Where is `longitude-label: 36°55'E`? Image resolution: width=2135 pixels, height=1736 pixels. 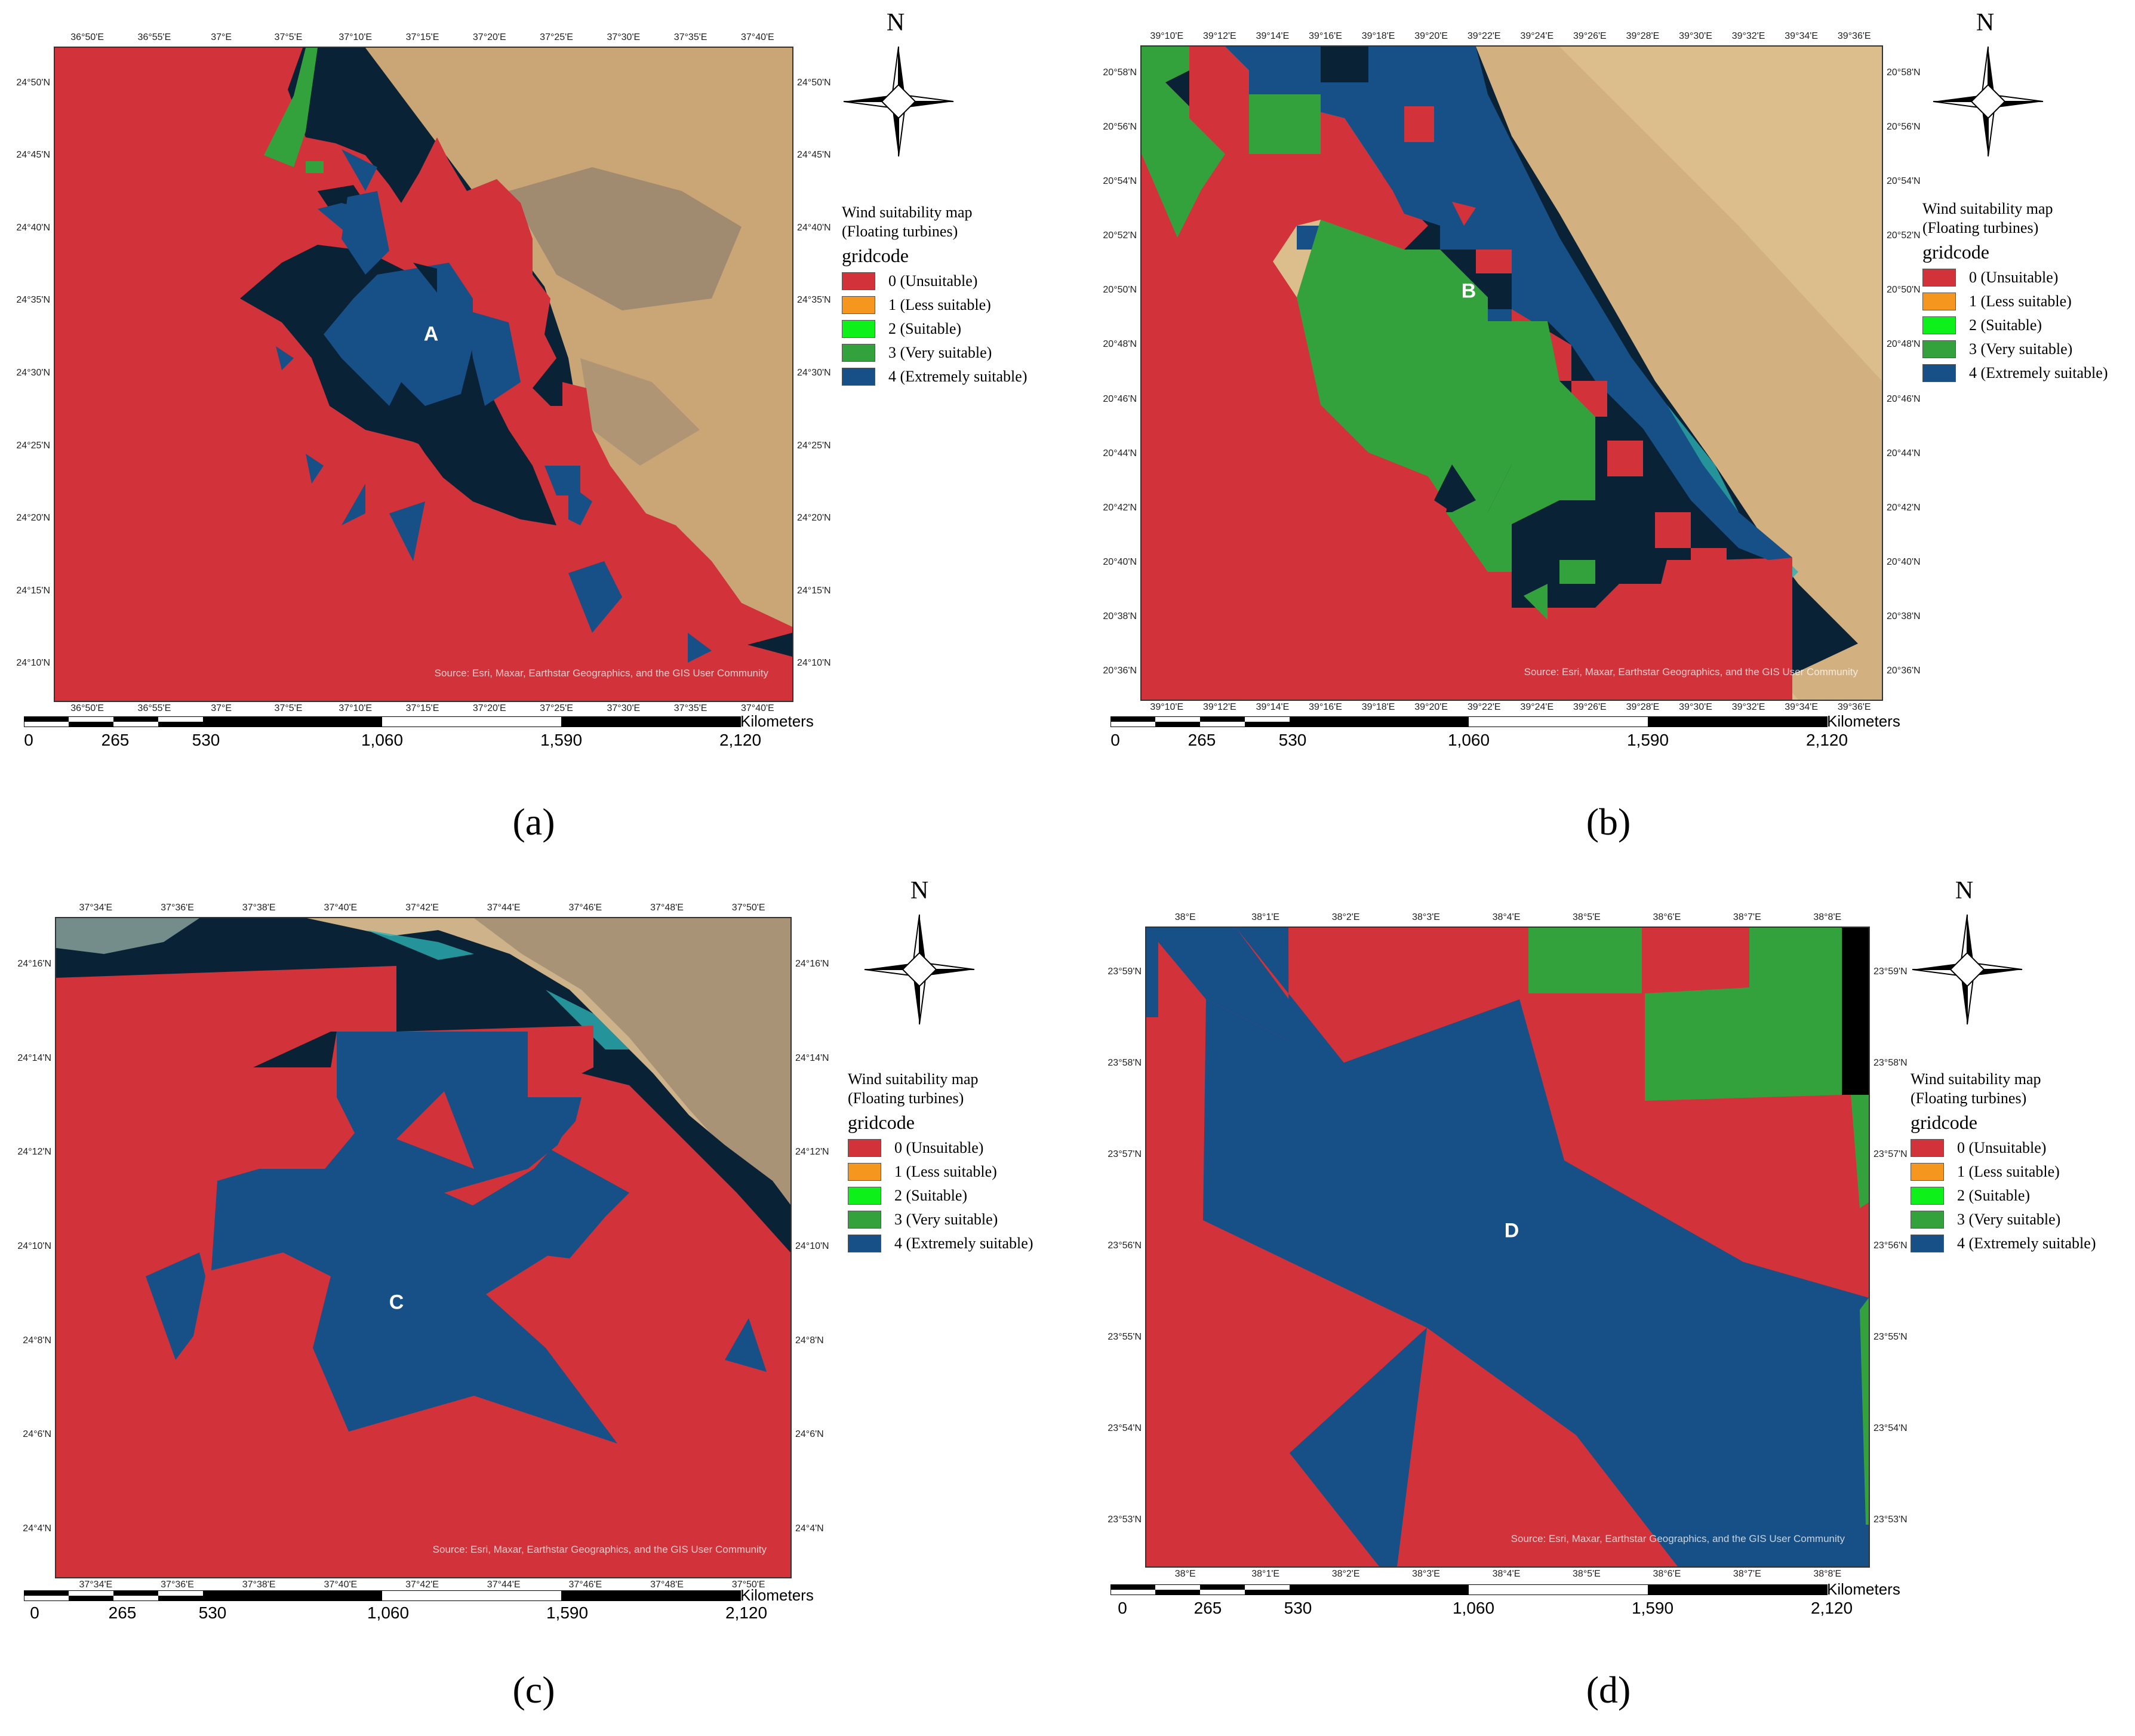
longitude-label: 36°55'E is located at coordinates (154, 37).